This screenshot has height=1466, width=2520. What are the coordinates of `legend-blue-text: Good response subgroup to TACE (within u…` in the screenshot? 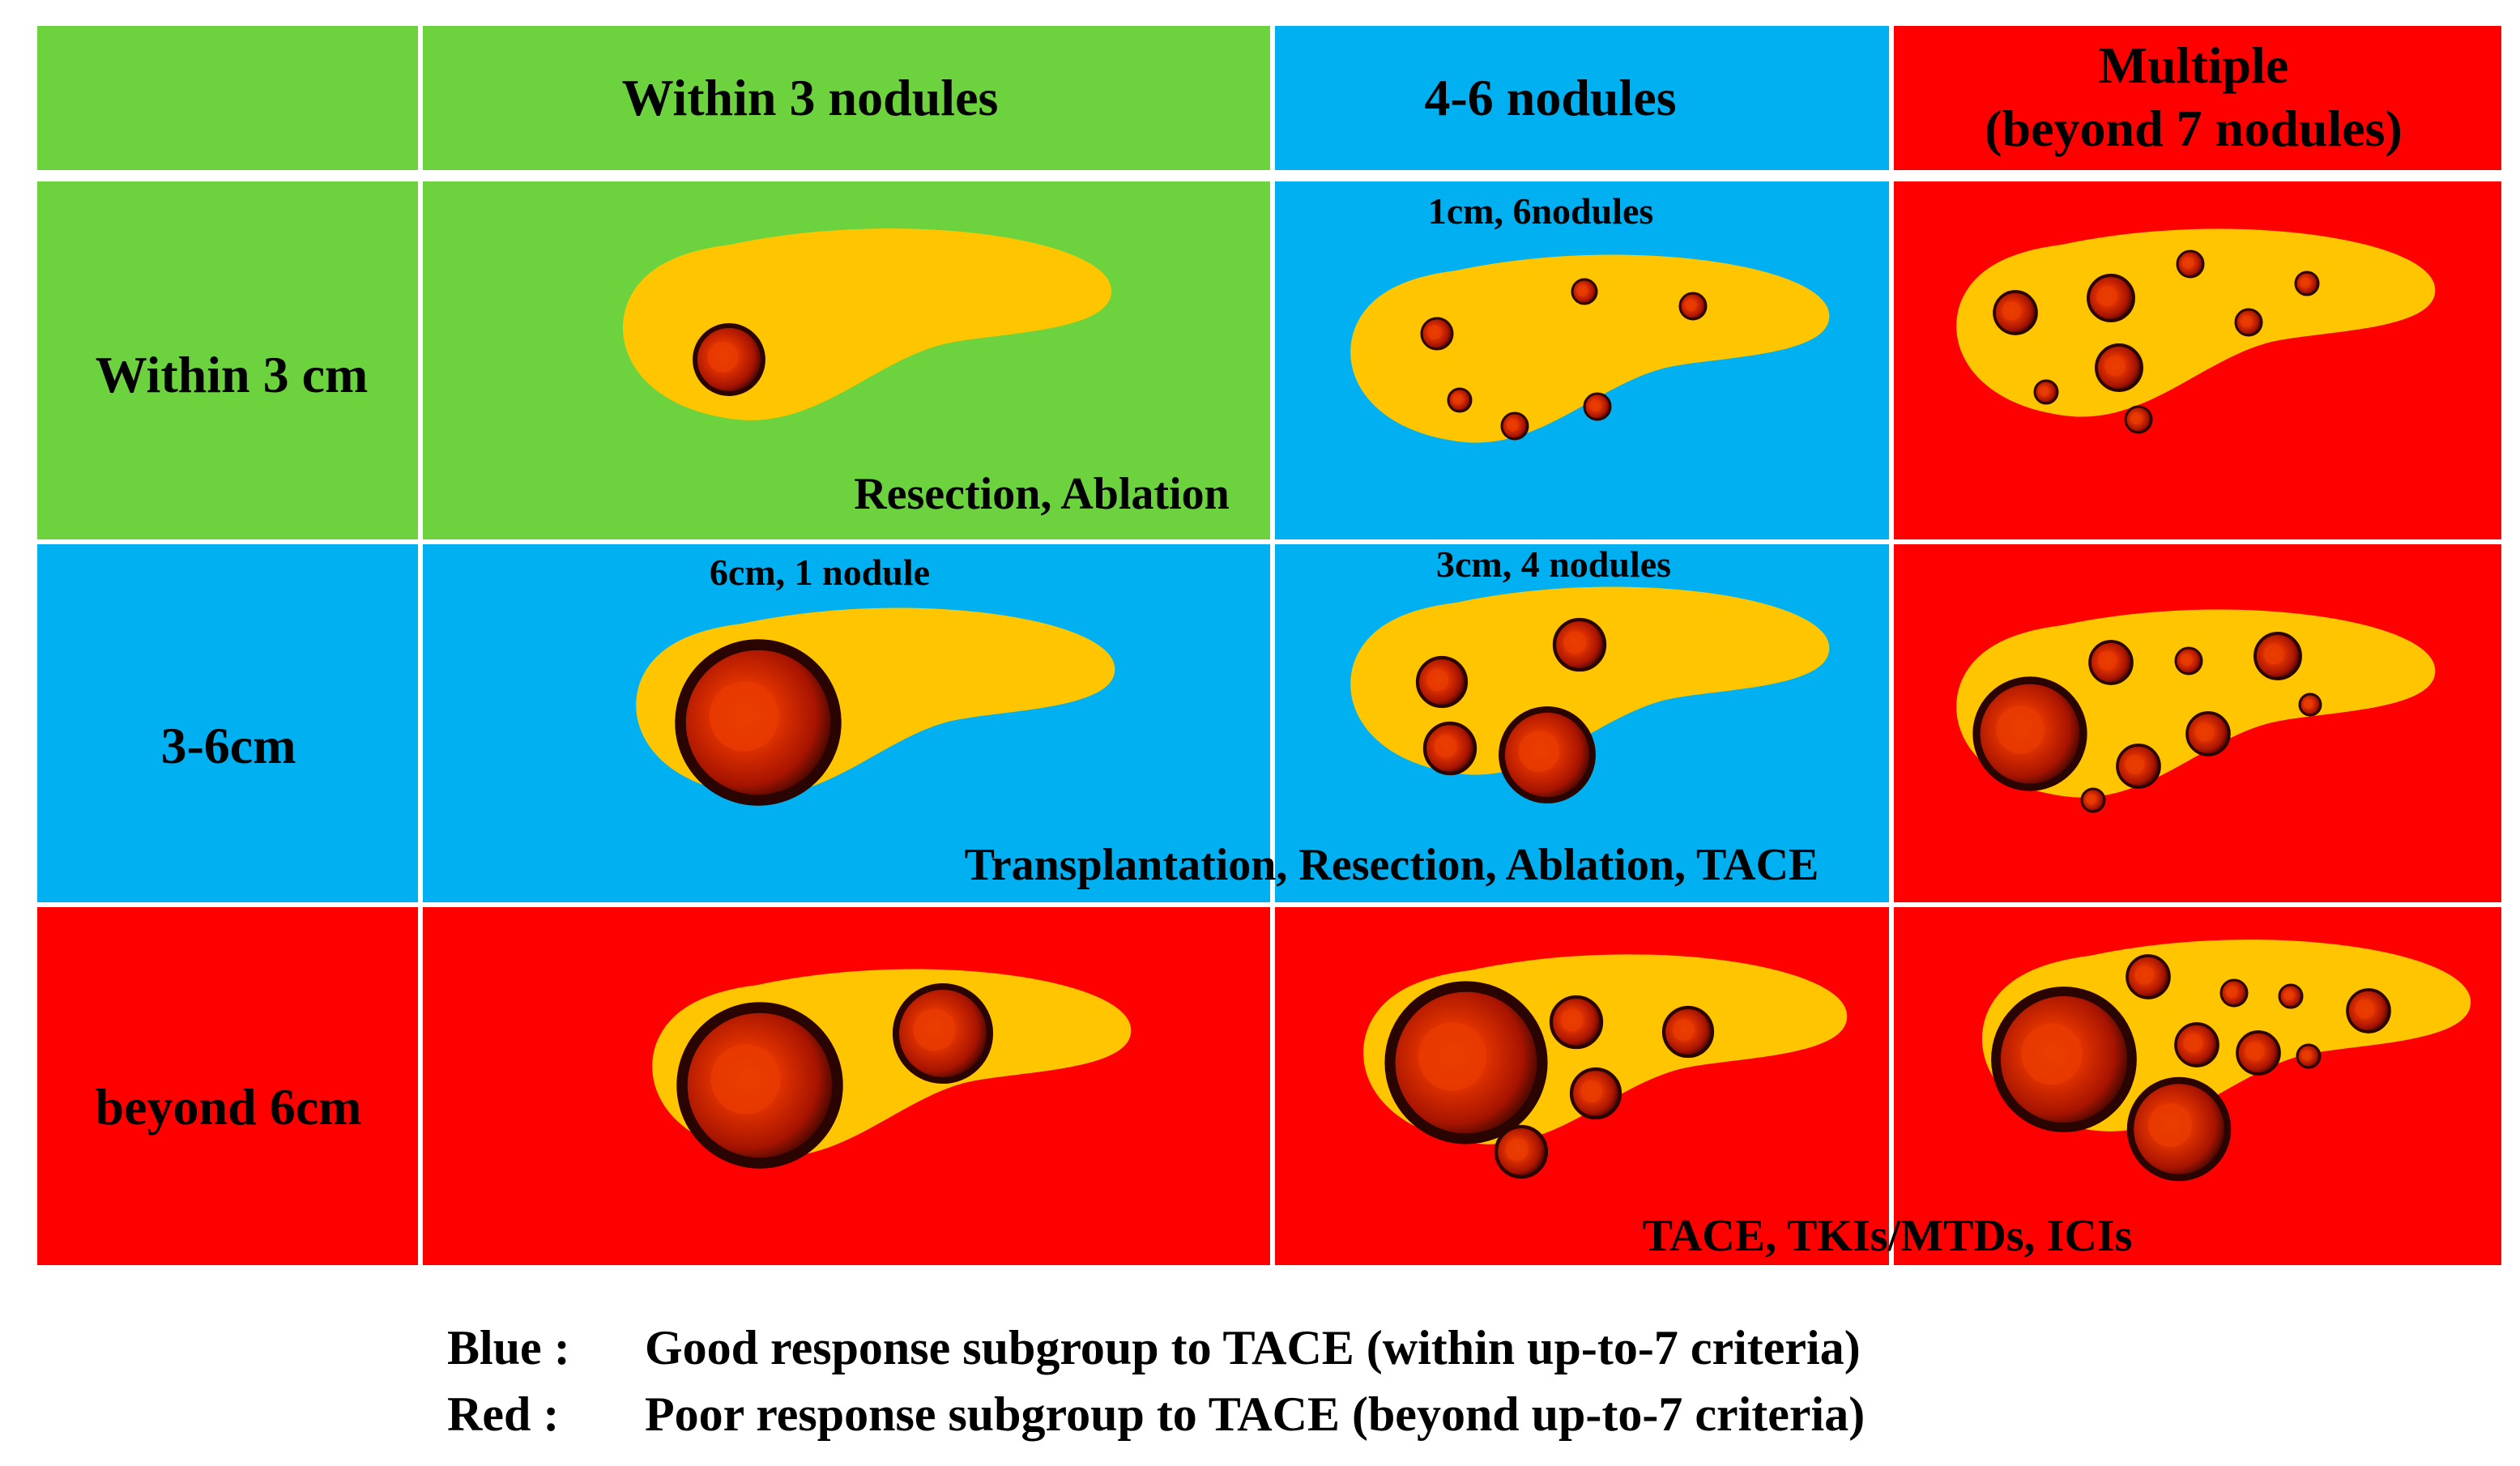 It's located at (1253, 1347).